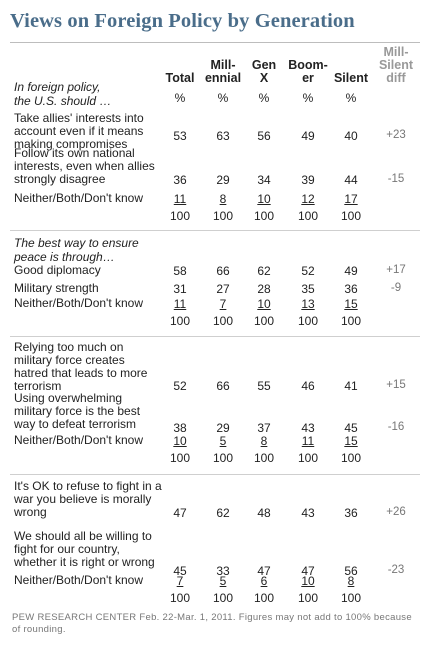 This screenshot has height=650, width=430. I want to click on column-header: Gen X, so click(264, 71).